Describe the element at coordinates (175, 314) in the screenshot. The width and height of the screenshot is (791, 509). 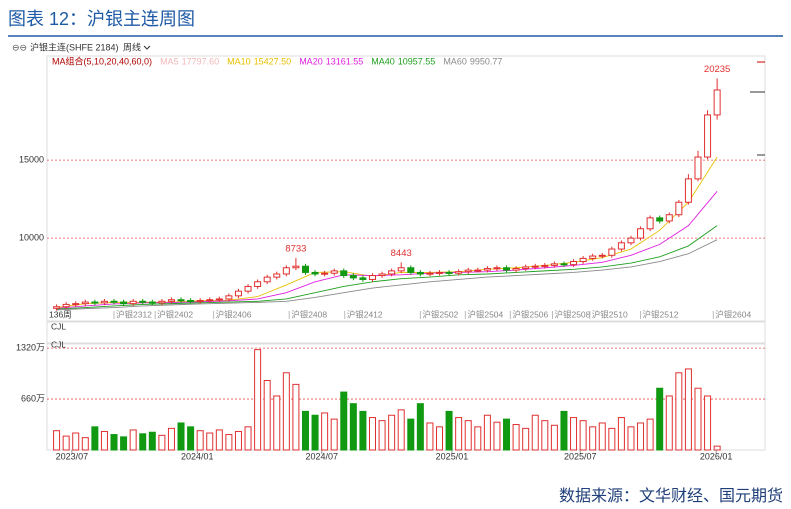
I see `contract-label: 沪银2402` at that location.